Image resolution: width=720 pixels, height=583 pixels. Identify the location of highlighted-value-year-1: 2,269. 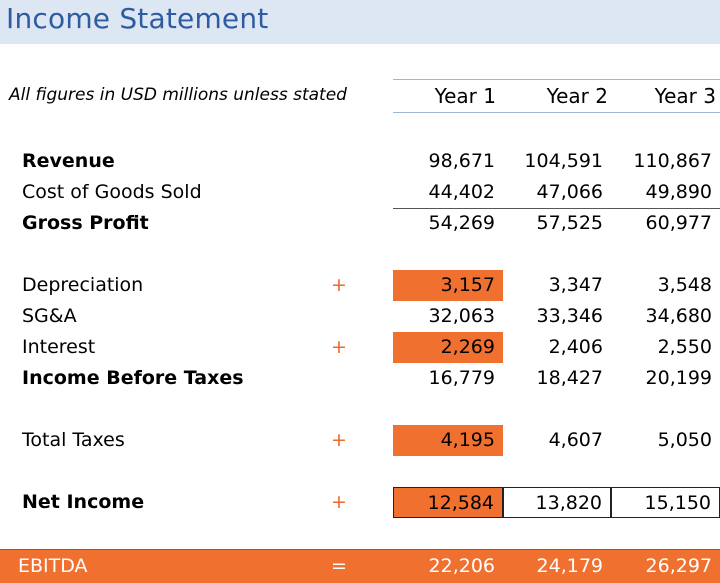
(448, 347).